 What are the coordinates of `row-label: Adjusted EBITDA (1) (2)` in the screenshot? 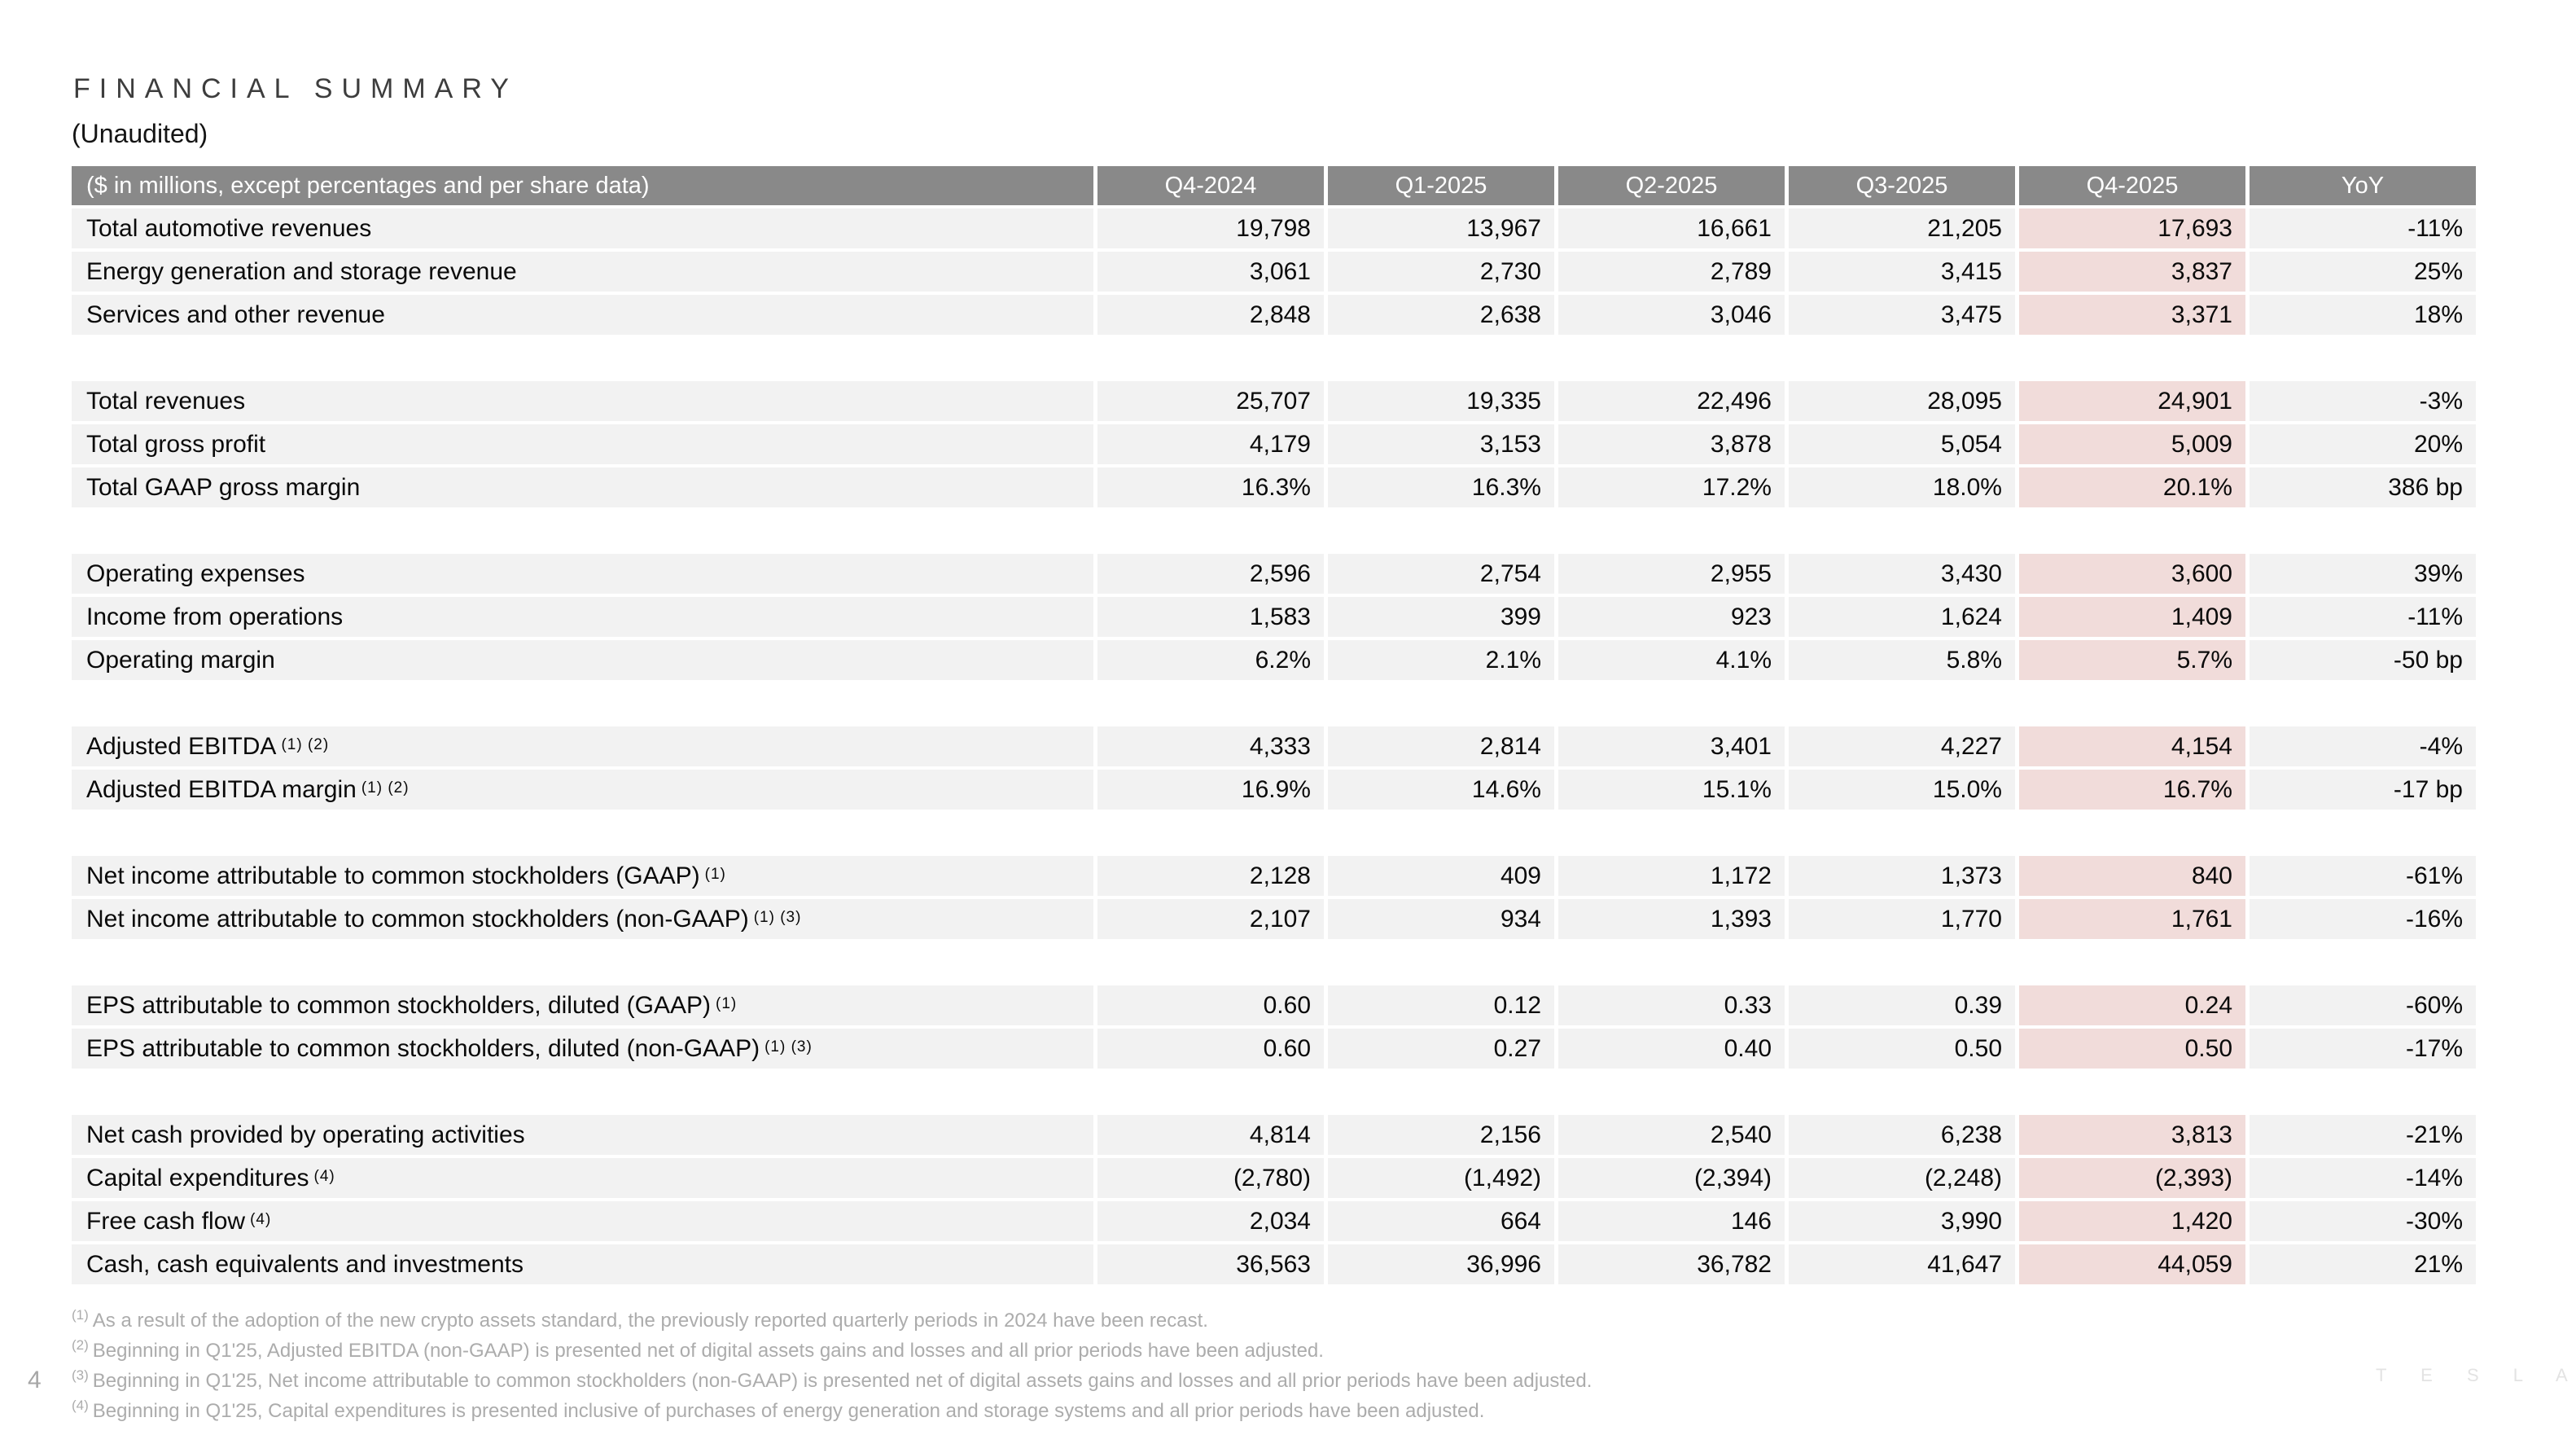 It's located at (582, 746).